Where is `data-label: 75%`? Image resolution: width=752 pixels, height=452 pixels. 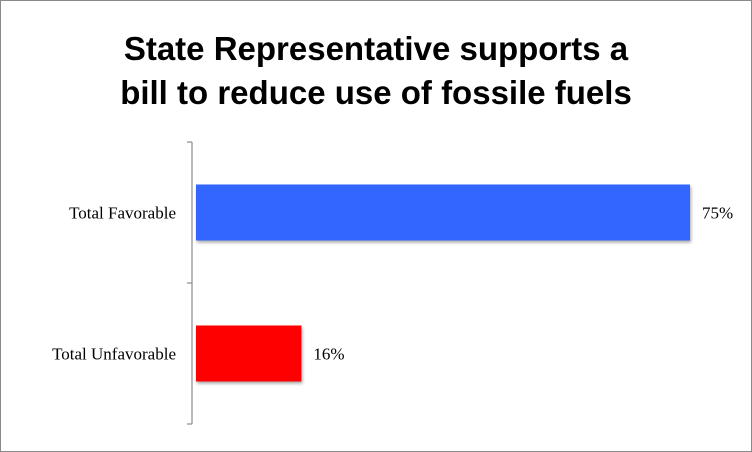
data-label: 75% is located at coordinates (717, 213).